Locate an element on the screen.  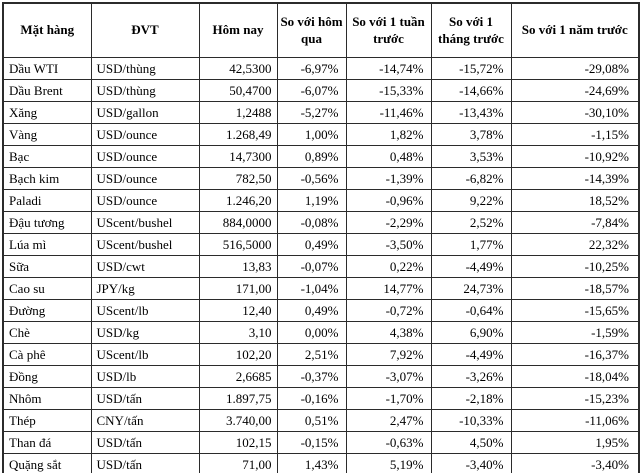
commodity-cell: Xăng is located at coordinates (47, 112).